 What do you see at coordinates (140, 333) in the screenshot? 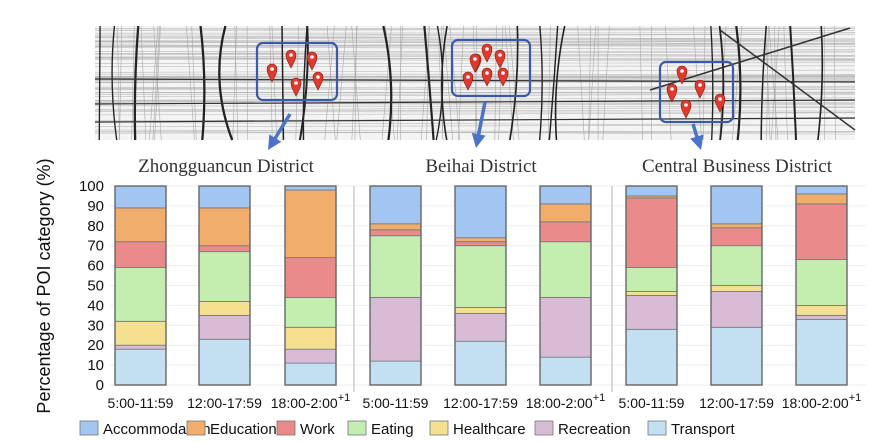
I see `bar-segment-healthcare` at bounding box center [140, 333].